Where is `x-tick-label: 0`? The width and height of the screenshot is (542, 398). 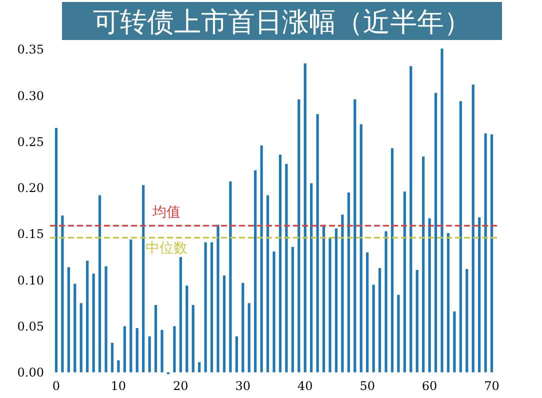 x-tick-label: 0 is located at coordinates (56, 386).